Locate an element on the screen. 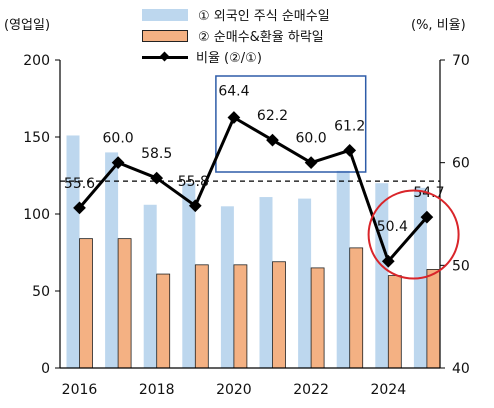 The image size is (494, 408). legend-swatch-orange is located at coordinates (165, 35).